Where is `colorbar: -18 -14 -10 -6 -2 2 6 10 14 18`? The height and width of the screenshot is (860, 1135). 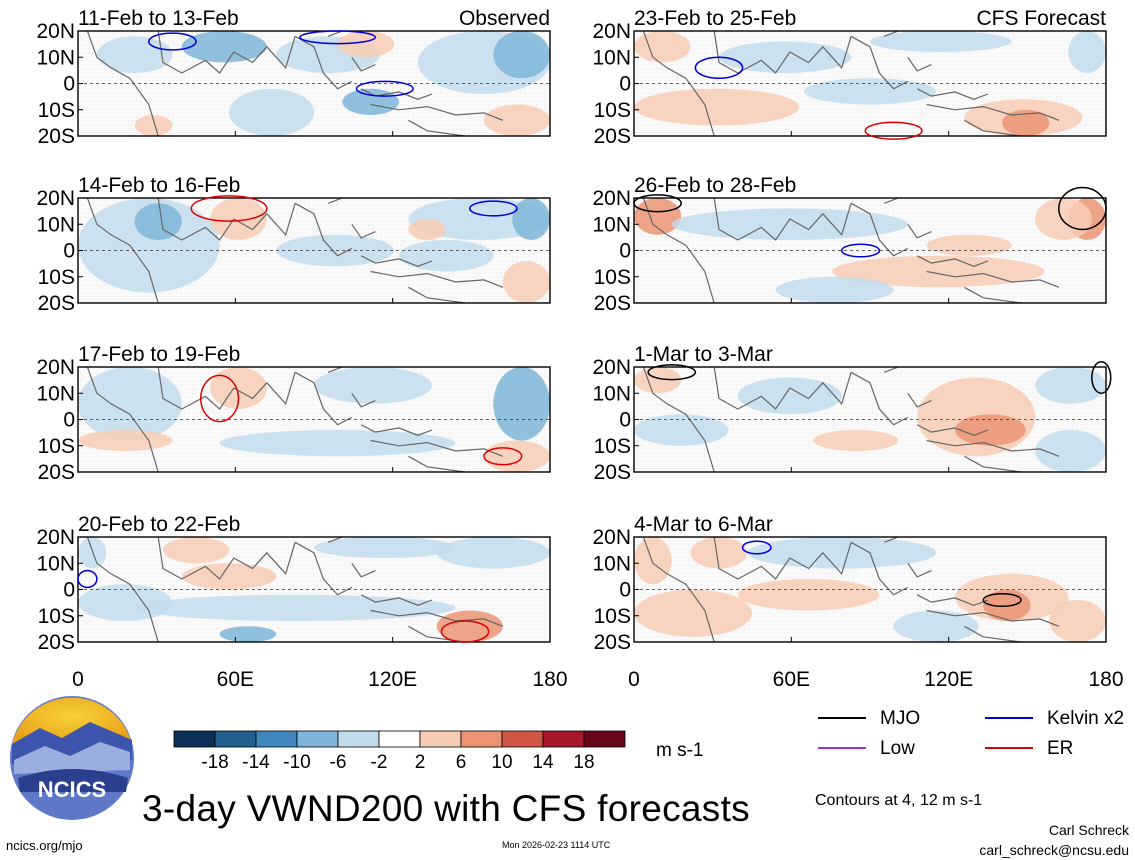 colorbar: -18 -14 -10 -6 -2 2 6 10 14 18 is located at coordinates (399, 751).